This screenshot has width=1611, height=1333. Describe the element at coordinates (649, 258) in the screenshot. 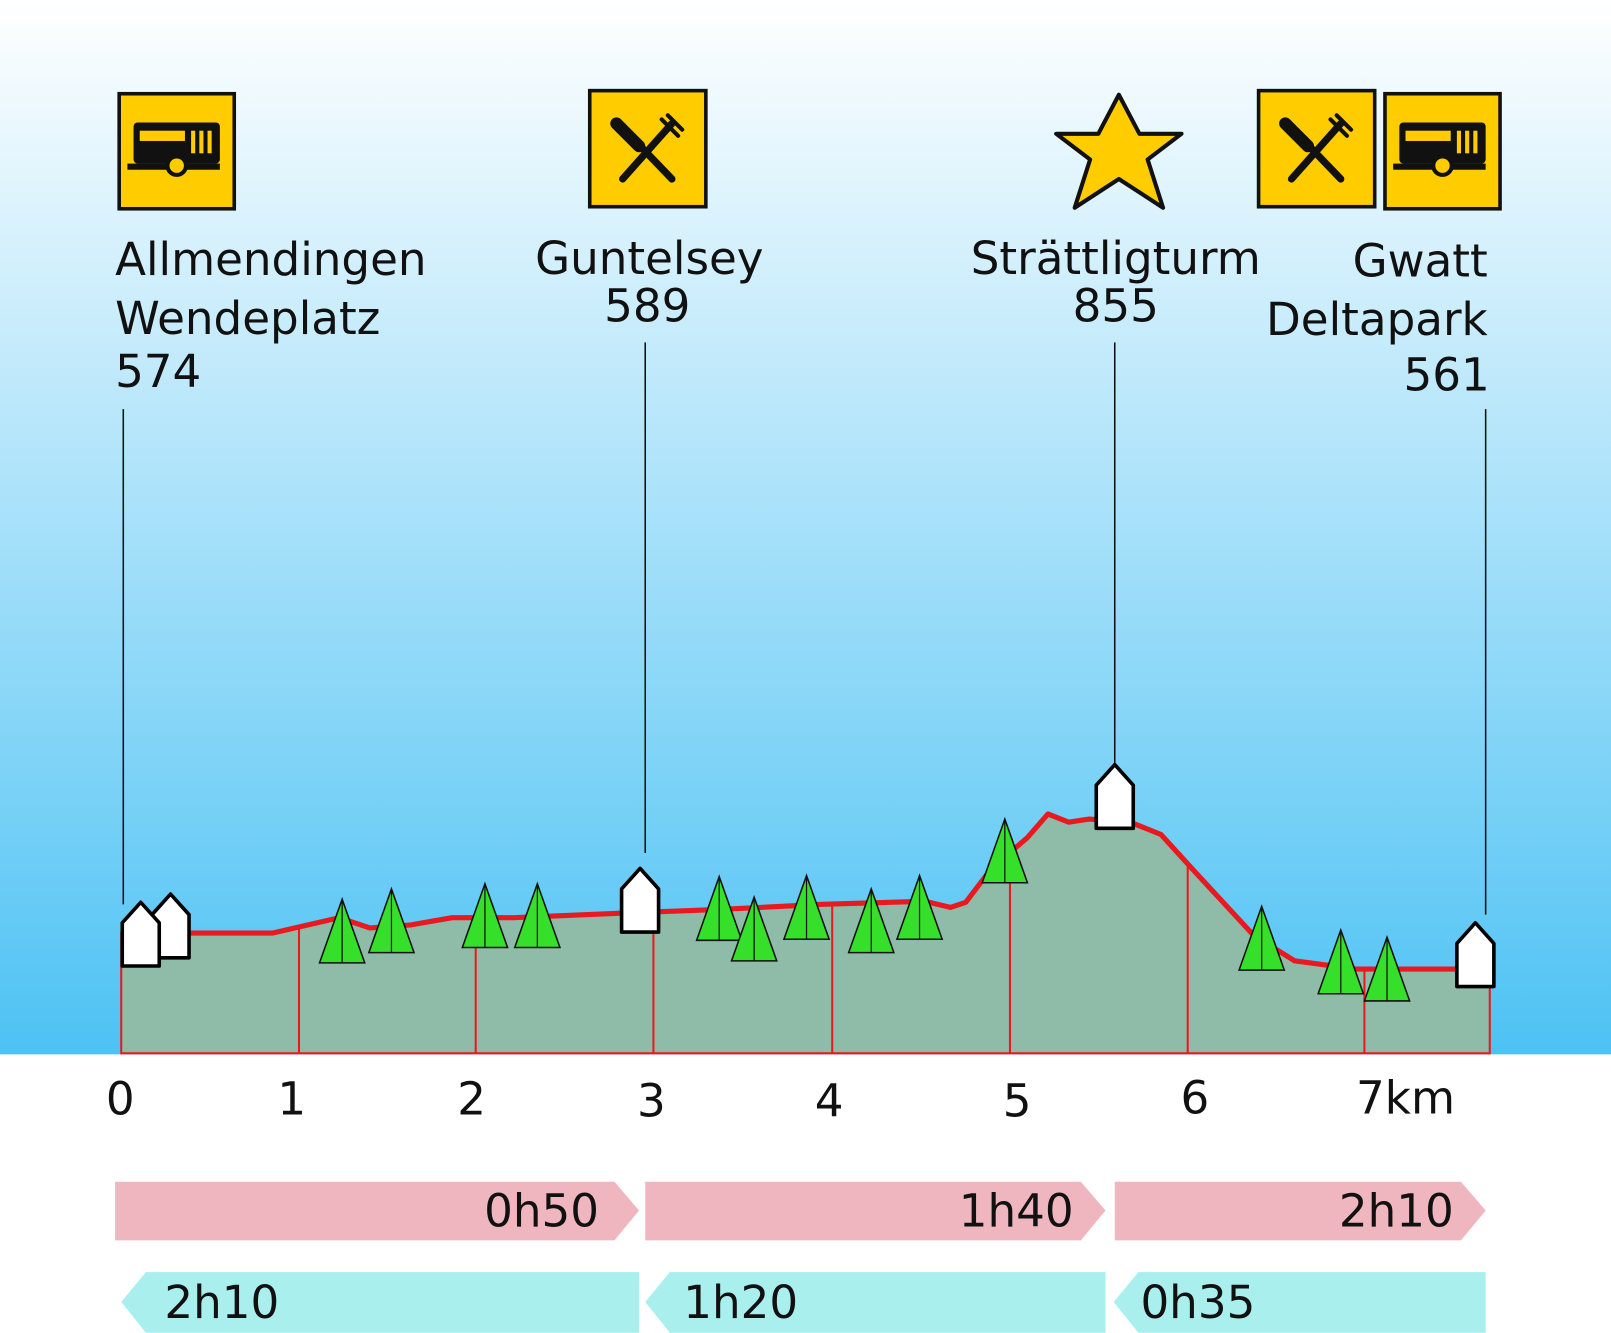

I see `stop-name: Guntelsey` at that location.